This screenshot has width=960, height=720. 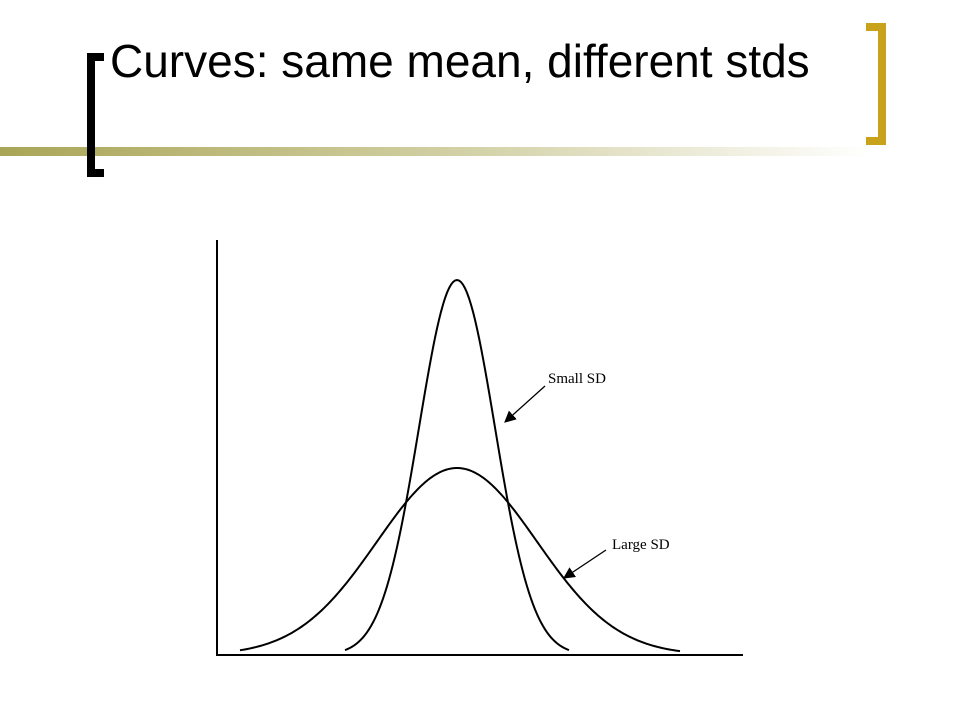 I want to click on annotation: Large SD, so click(x=641, y=545).